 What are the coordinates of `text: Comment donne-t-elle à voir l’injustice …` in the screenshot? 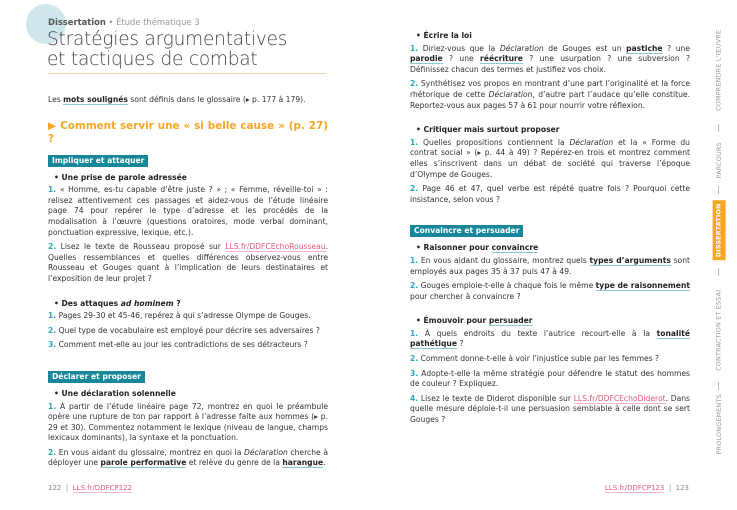 It's located at (539, 359).